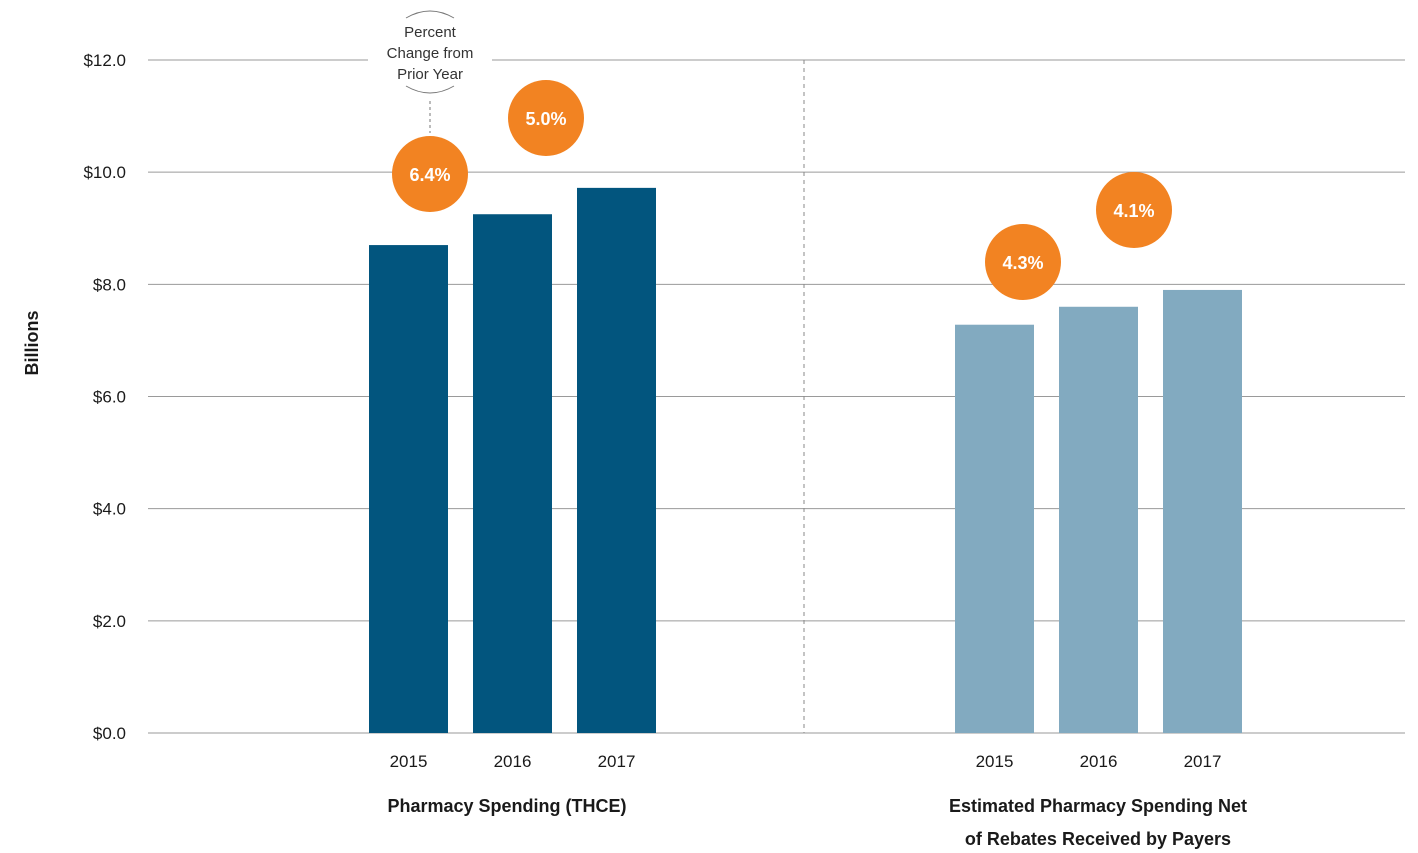 This screenshot has height=853, width=1418. I want to click on percent-change-label: 6.4%, so click(429, 175).